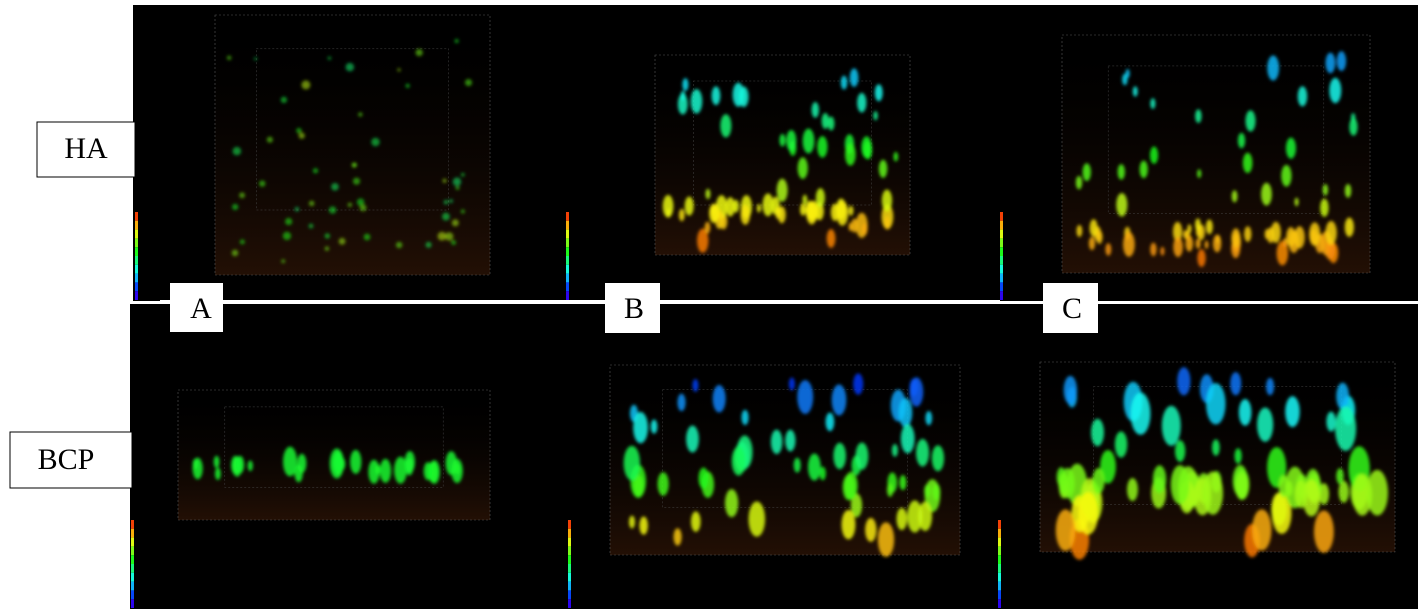 Image resolution: width=1418 pixels, height=609 pixels. I want to click on panel-label: B, so click(634, 308).